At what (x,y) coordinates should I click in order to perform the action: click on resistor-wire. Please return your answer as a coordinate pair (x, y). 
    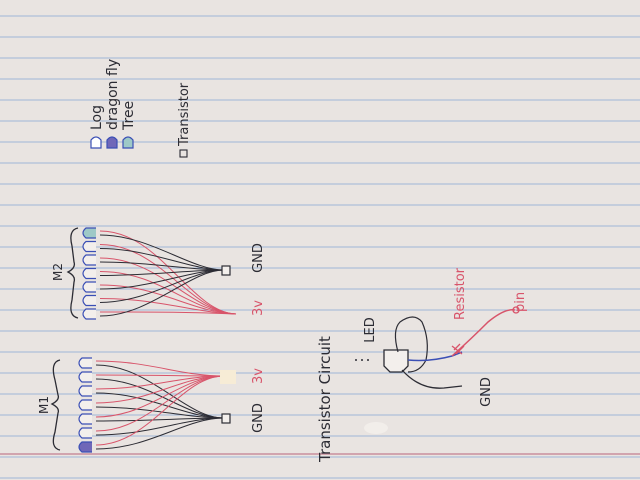
    Looking at the image, I should click on (483, 333).